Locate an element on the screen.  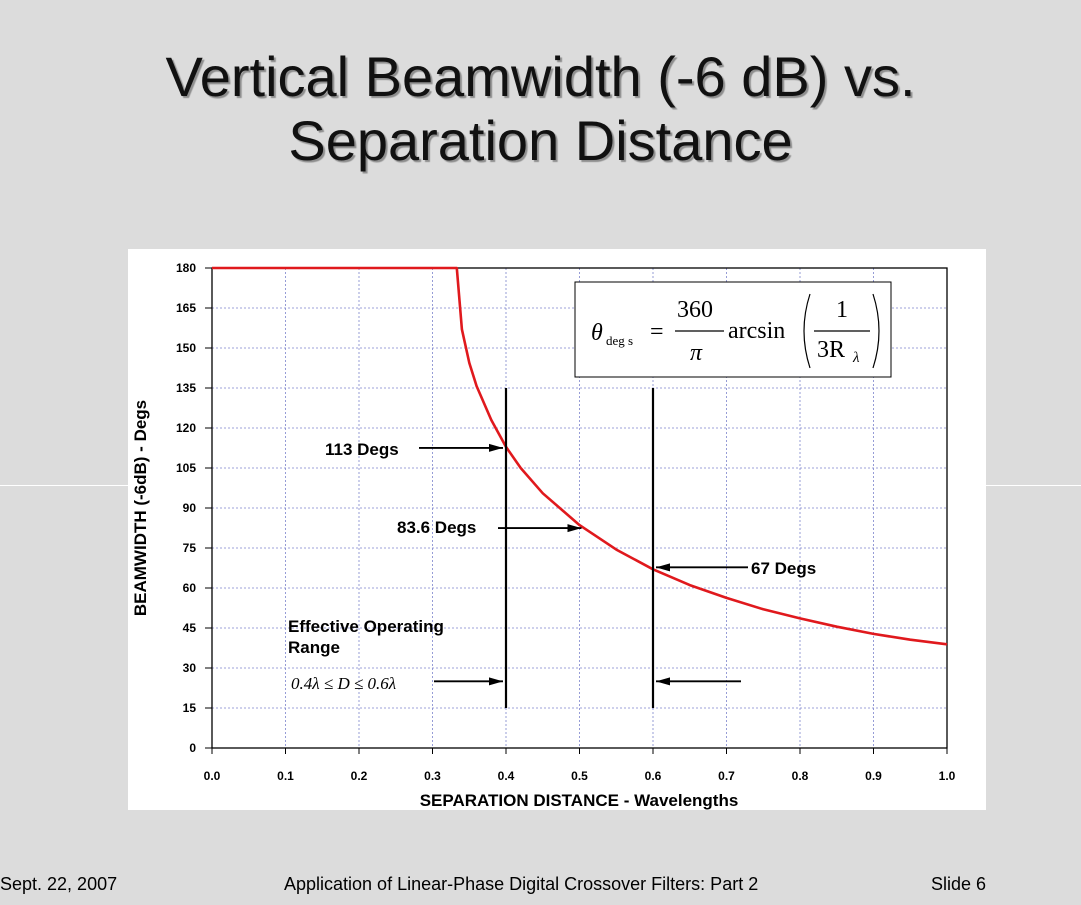
footer-date: Sept. 22, 2007 is located at coordinates (59, 884).